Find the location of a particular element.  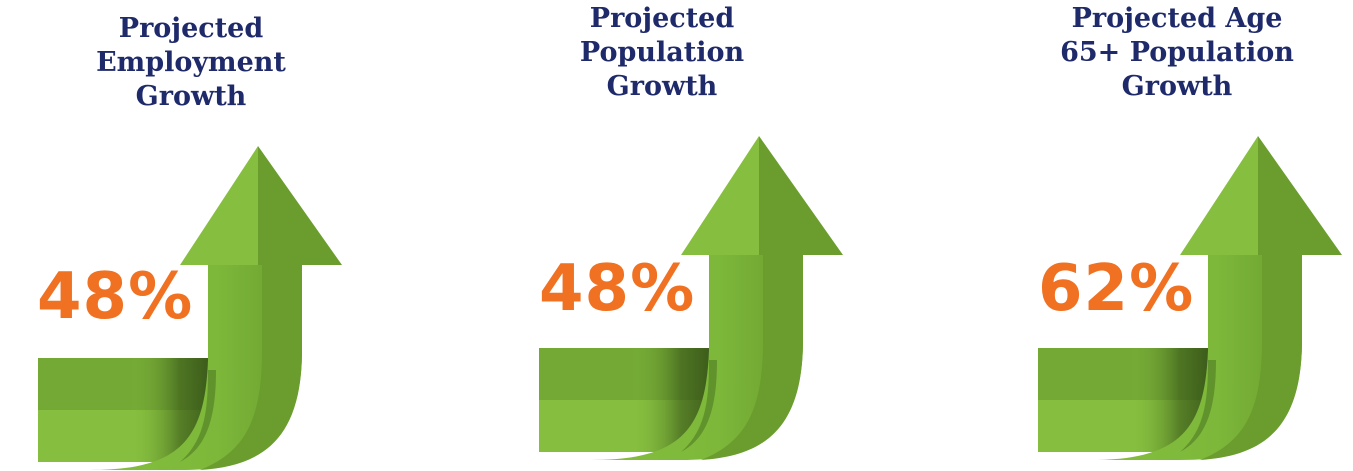

metric-title: Projected Population Growth is located at coordinates (662, 53).